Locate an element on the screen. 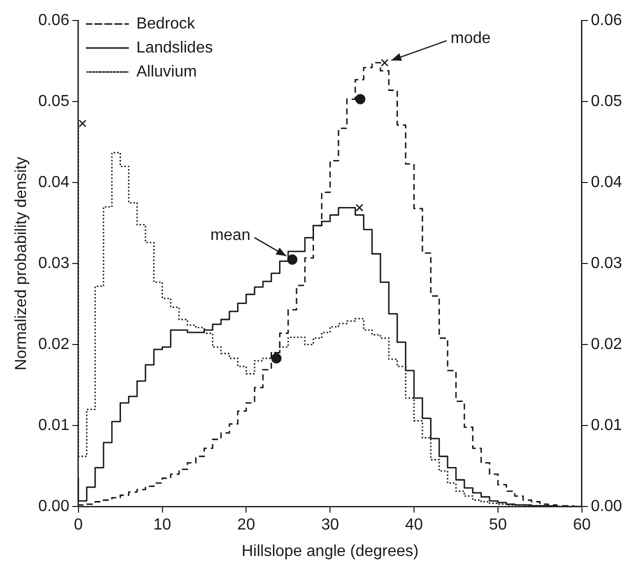 The image size is (637, 573). annotation: mean is located at coordinates (230, 235).